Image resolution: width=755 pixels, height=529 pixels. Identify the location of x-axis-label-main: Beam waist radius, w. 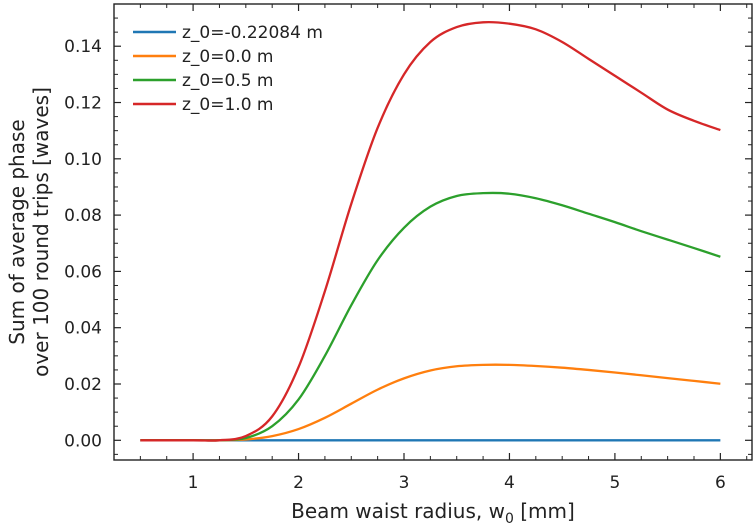
(398, 511).